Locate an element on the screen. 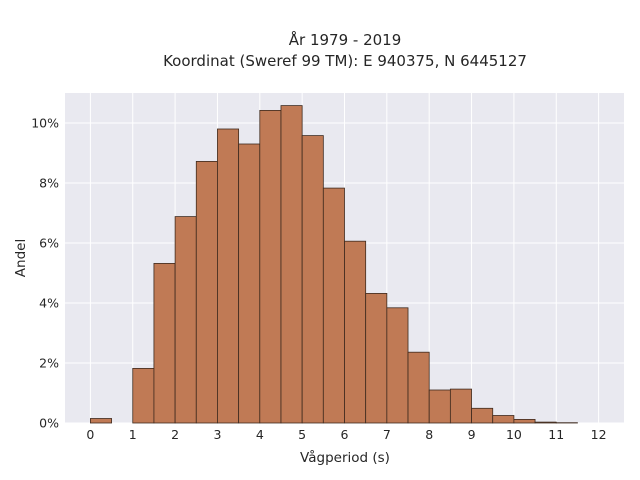 This screenshot has width=640, height=480. x-tick-label: 7 is located at coordinates (387, 434).